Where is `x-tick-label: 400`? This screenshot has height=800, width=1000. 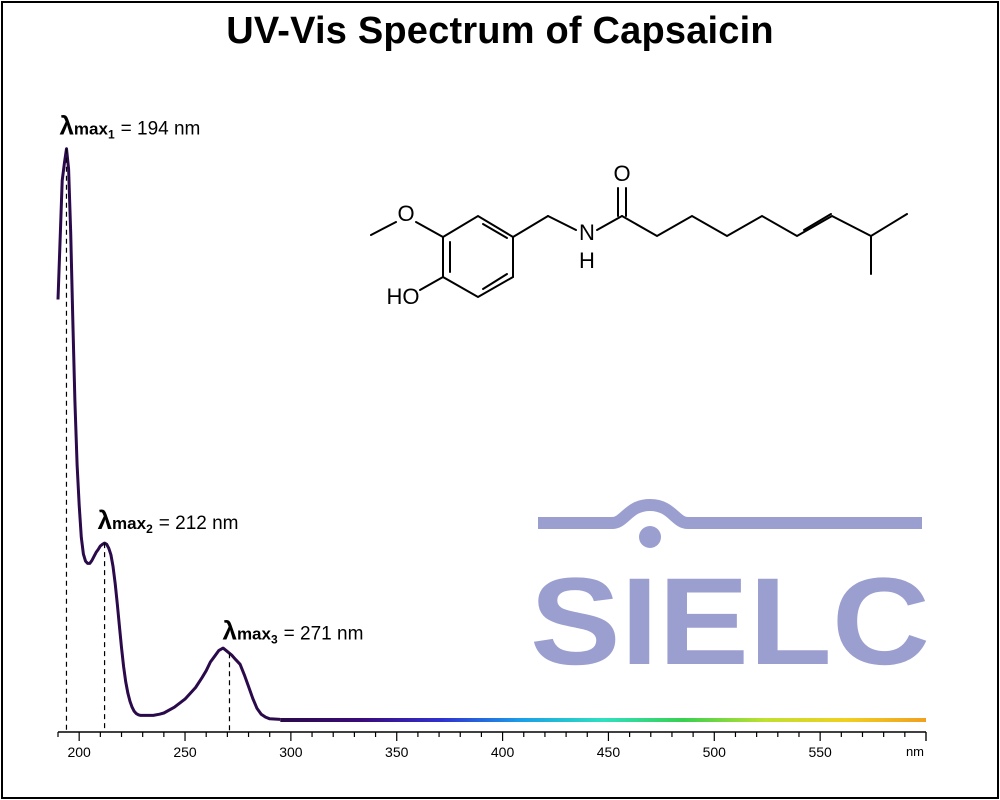
x-tick-label: 400 is located at coordinates (503, 752).